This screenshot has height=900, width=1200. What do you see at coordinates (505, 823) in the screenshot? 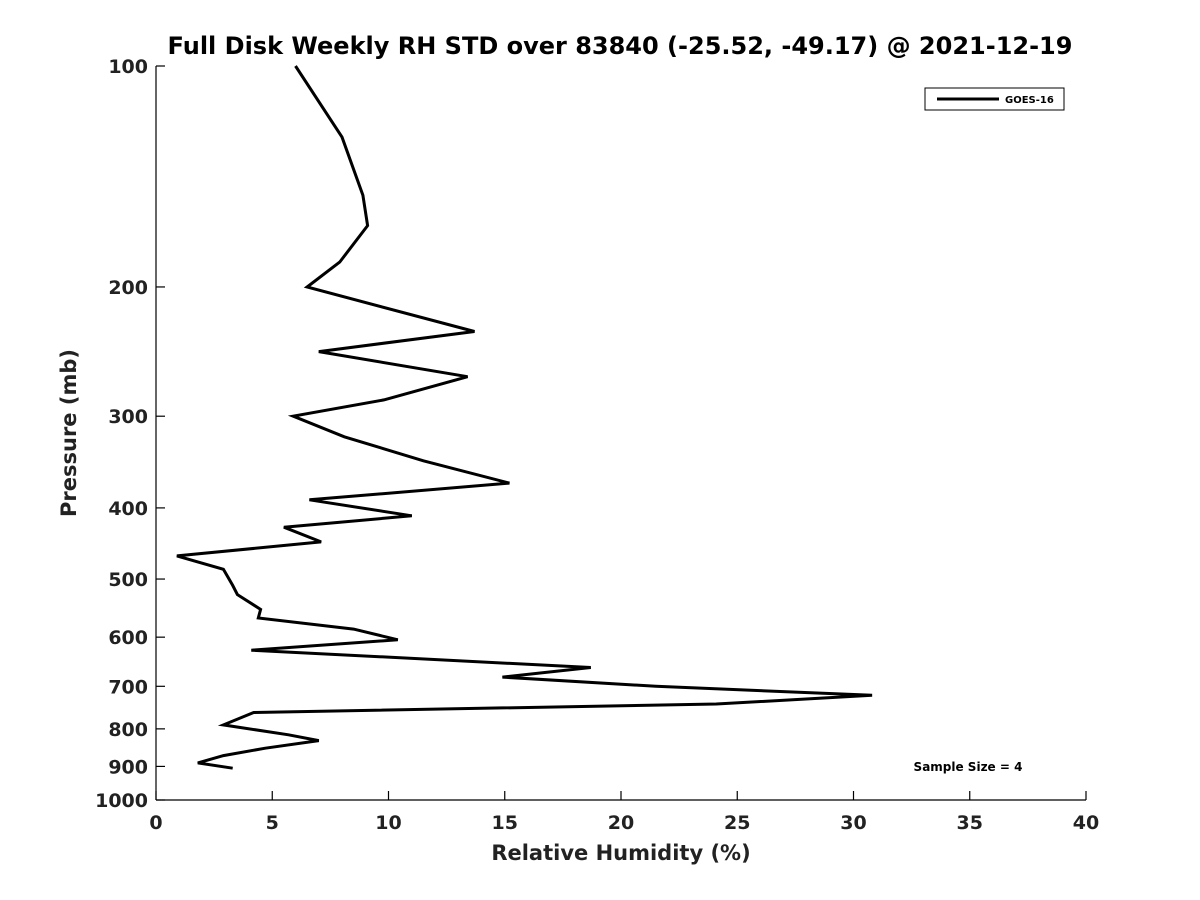
I see `x-tick-label: 15` at bounding box center [505, 823].